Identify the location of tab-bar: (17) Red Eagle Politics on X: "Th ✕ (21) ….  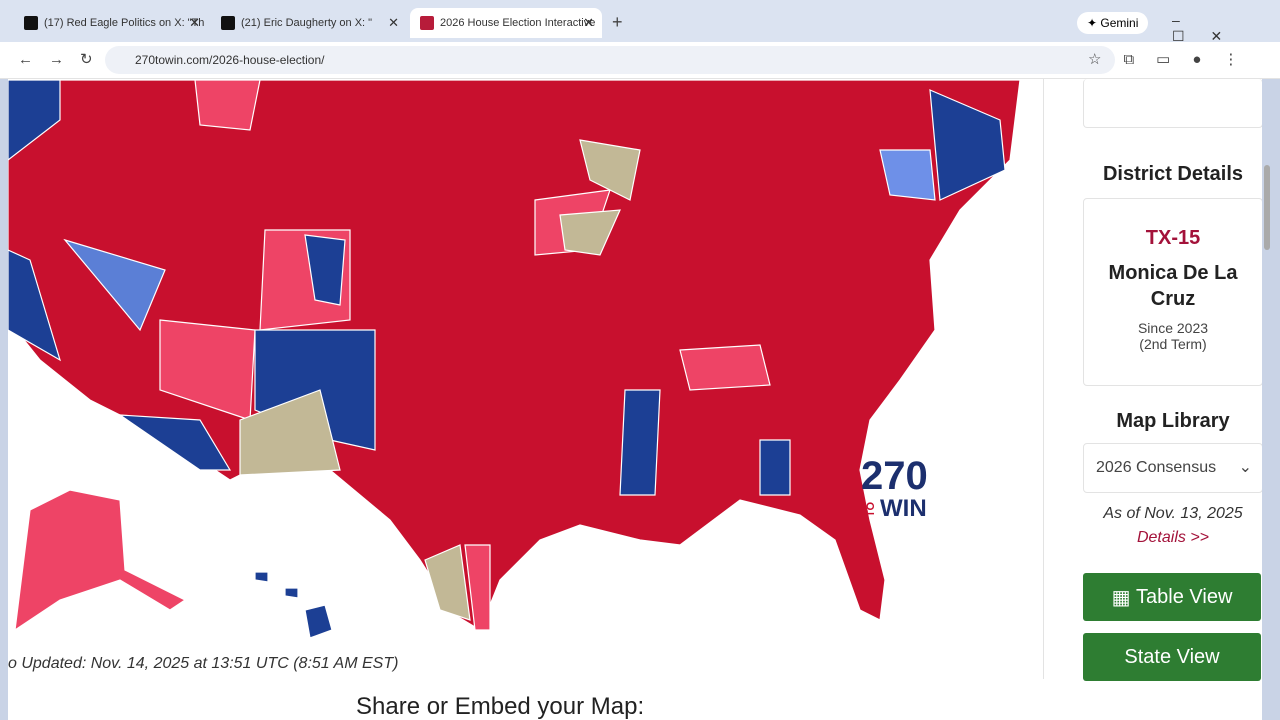
(640, 22).